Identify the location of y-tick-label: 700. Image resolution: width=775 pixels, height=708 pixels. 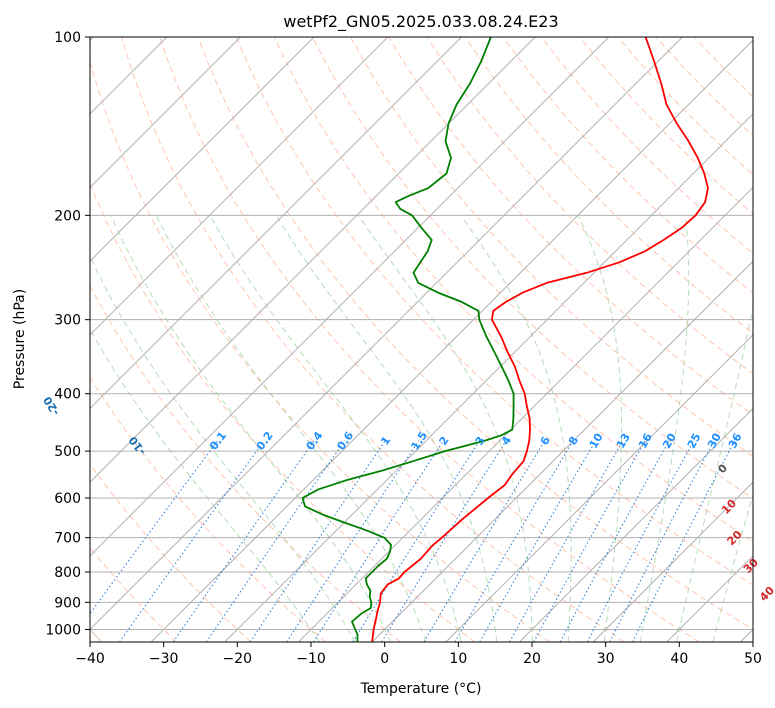
(67, 539).